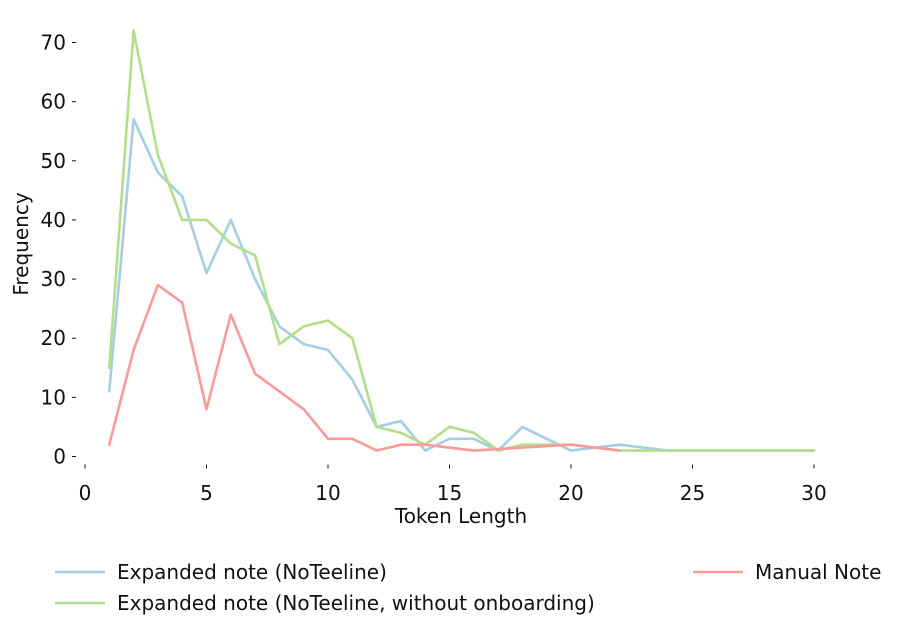 This screenshot has width=915, height=636. I want to click on y-axis-title: Frequency, so click(21, 243).